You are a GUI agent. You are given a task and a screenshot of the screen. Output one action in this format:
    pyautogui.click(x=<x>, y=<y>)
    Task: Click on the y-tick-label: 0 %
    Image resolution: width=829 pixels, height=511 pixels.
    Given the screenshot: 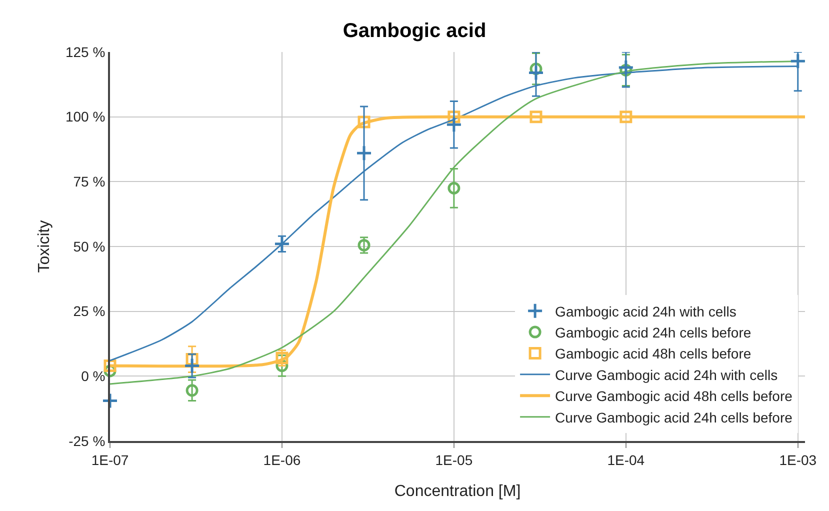 What is the action you would take?
    pyautogui.click(x=93, y=376)
    